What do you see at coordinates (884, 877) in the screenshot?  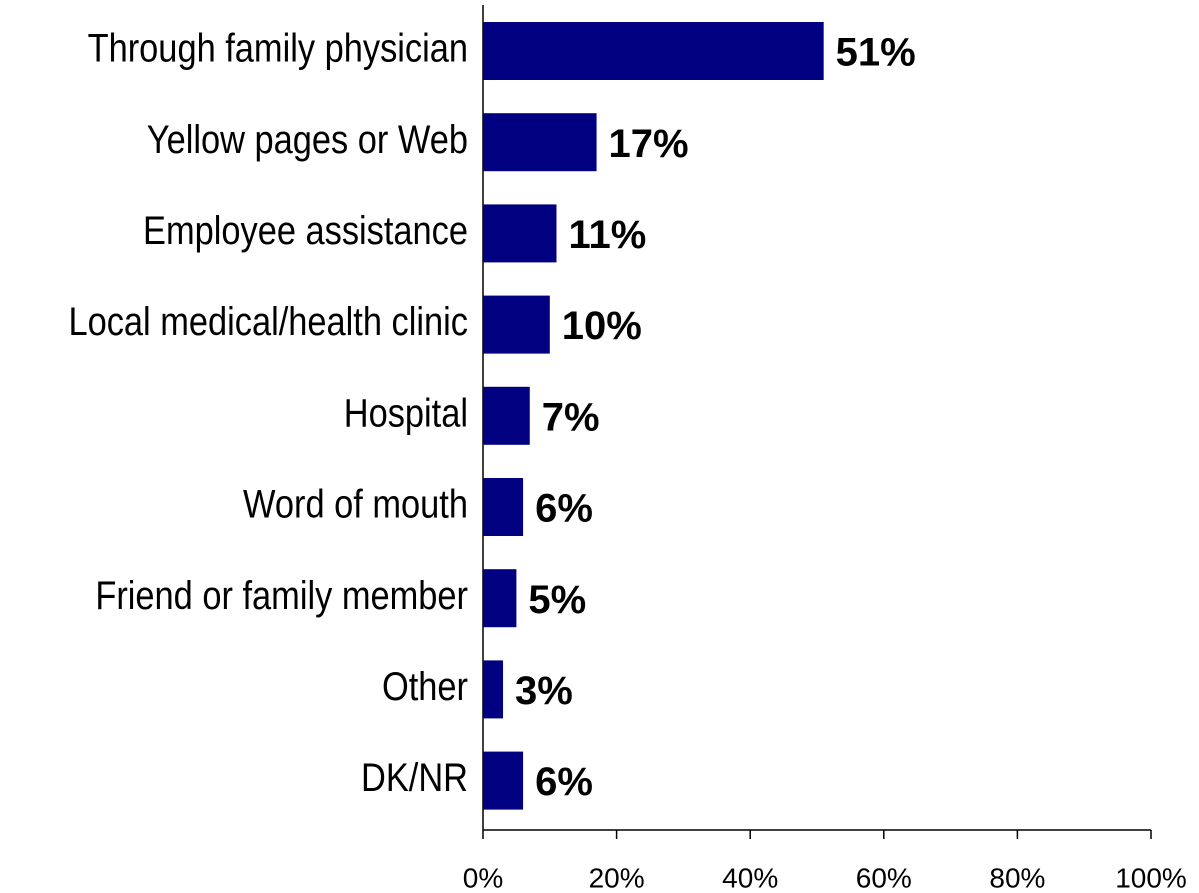 I see `x-tick-label: 60%` at bounding box center [884, 877].